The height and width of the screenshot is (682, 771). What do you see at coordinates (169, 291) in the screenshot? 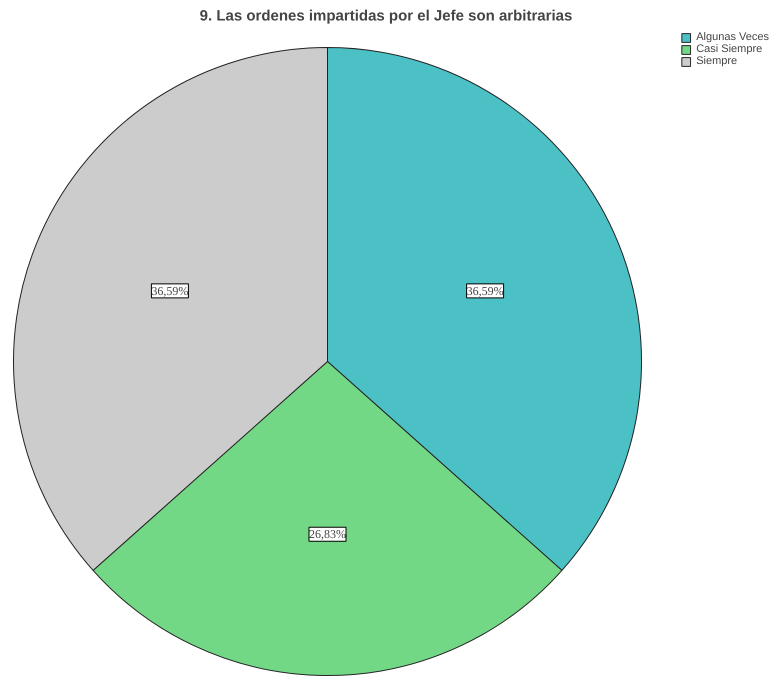
I see `data-label: 36,59%` at bounding box center [169, 291].